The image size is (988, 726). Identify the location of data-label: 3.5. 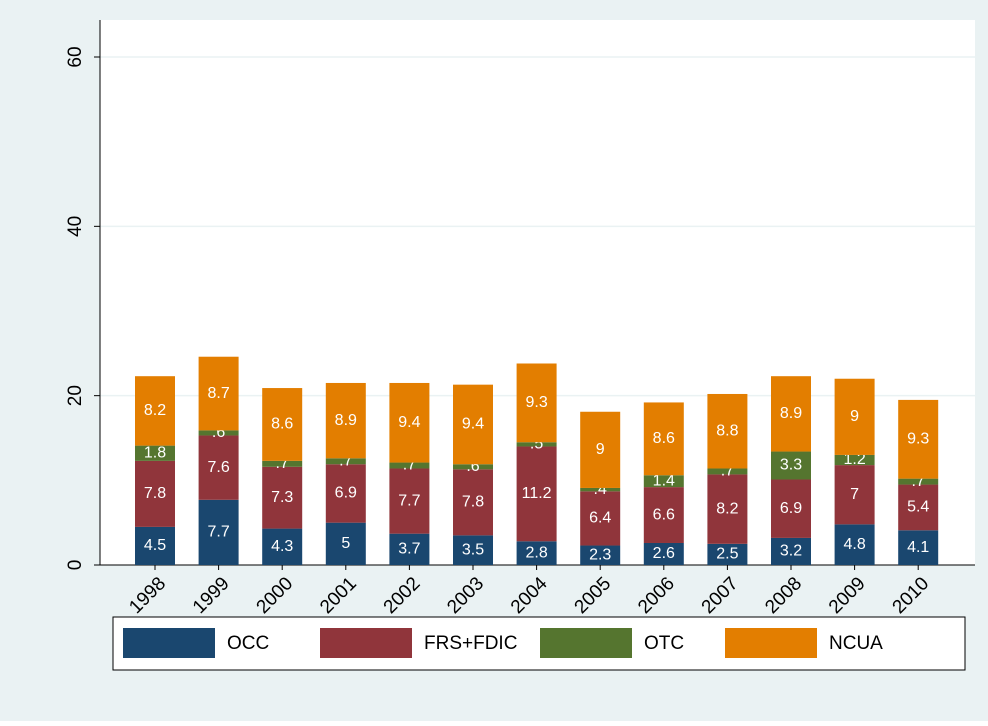
(473, 549).